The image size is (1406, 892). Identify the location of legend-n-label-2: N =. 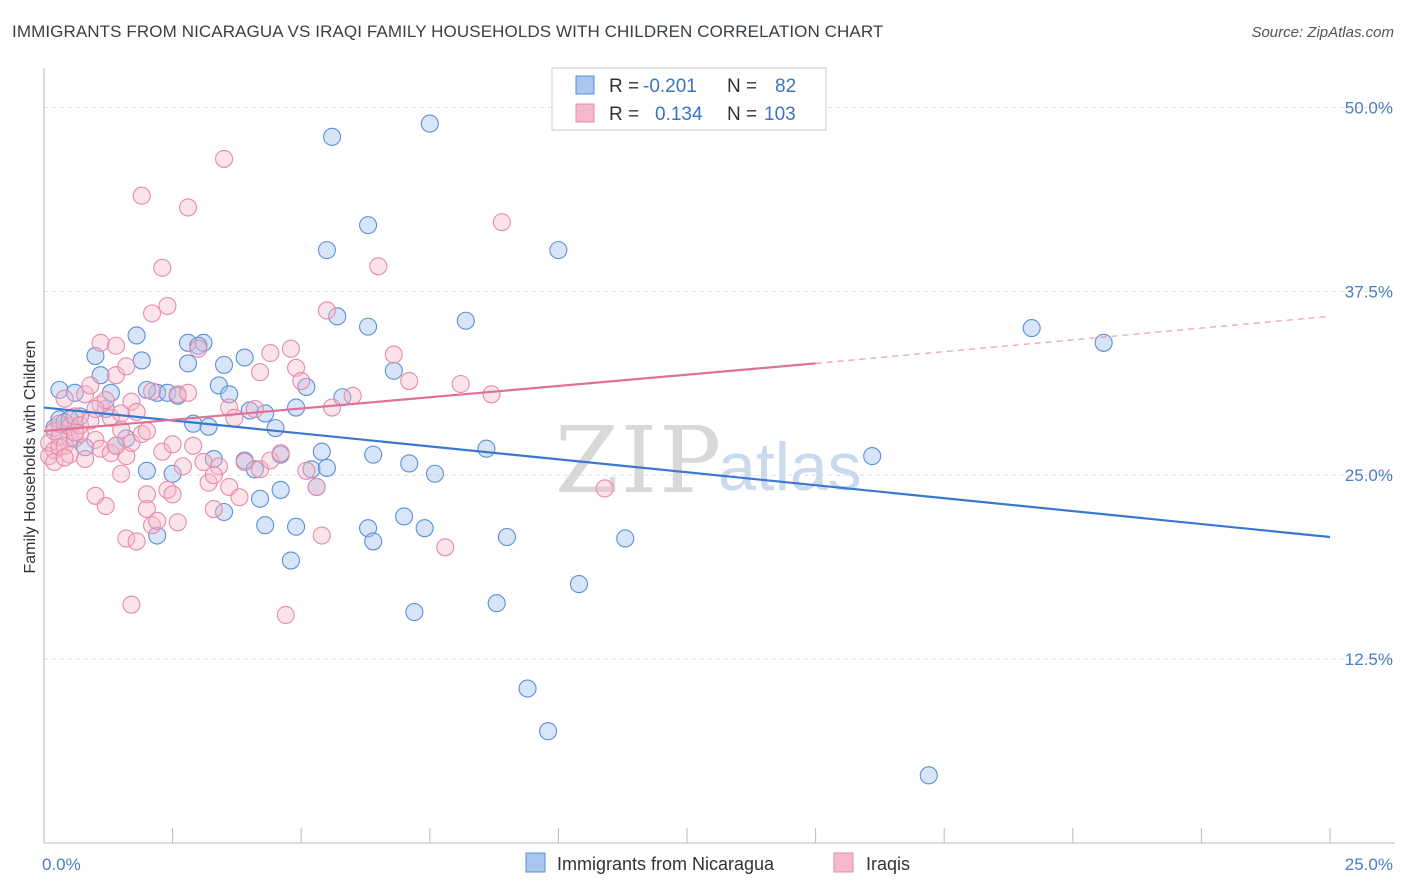
(742, 114).